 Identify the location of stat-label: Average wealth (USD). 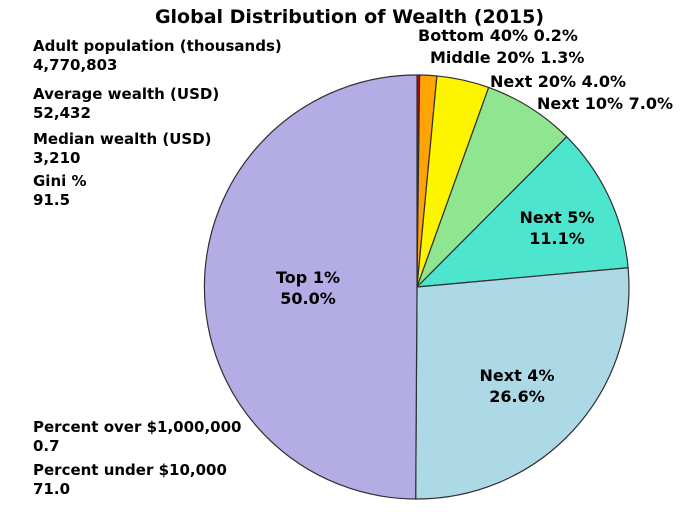
(126, 94).